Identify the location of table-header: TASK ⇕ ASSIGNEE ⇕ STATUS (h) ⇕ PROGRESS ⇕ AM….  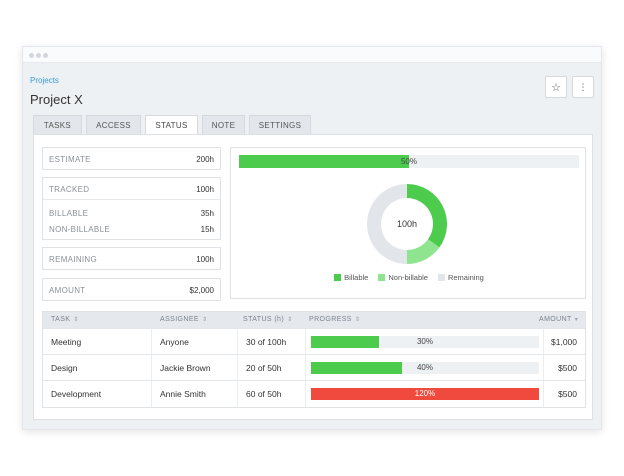
(314, 320).